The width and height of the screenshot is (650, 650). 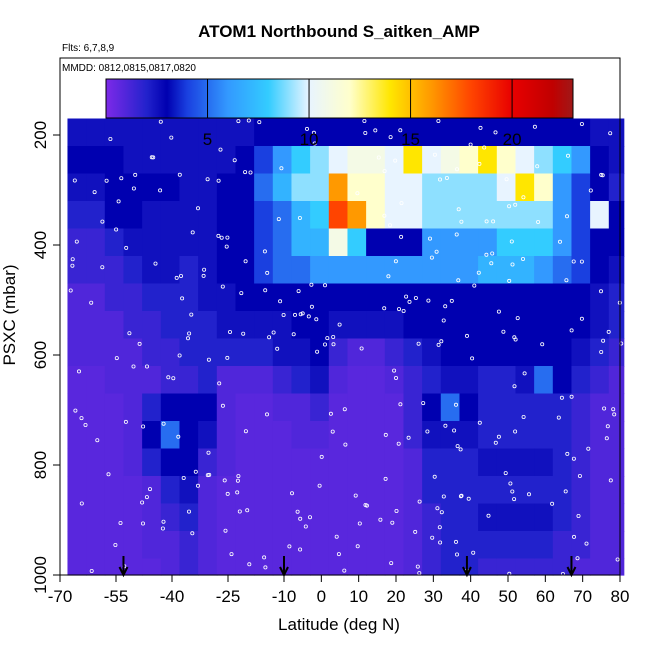 I want to click on x-tick-label: 60, so click(x=545, y=596).